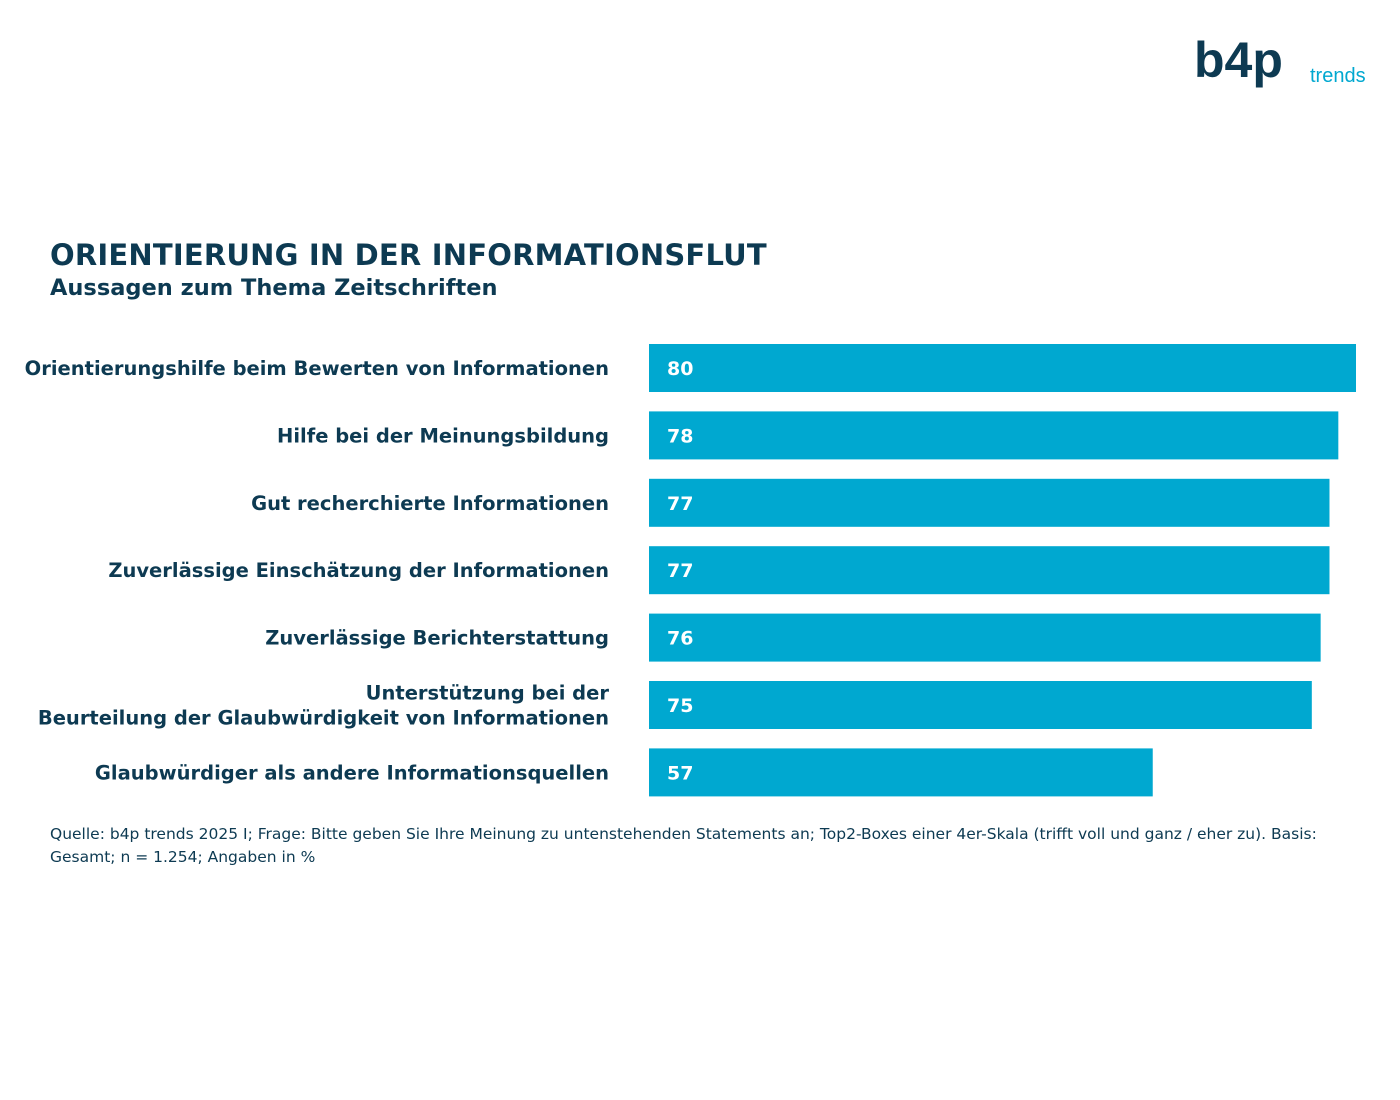 The image size is (1400, 1100). I want to click on bar-value-label: 75, so click(680, 706).